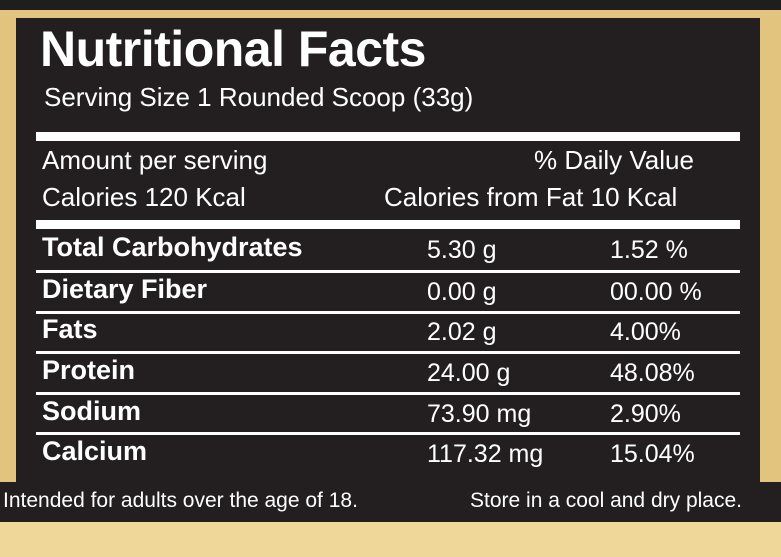 The height and width of the screenshot is (557, 781). I want to click on nutrient-daily-value: 4.00%, so click(645, 332).